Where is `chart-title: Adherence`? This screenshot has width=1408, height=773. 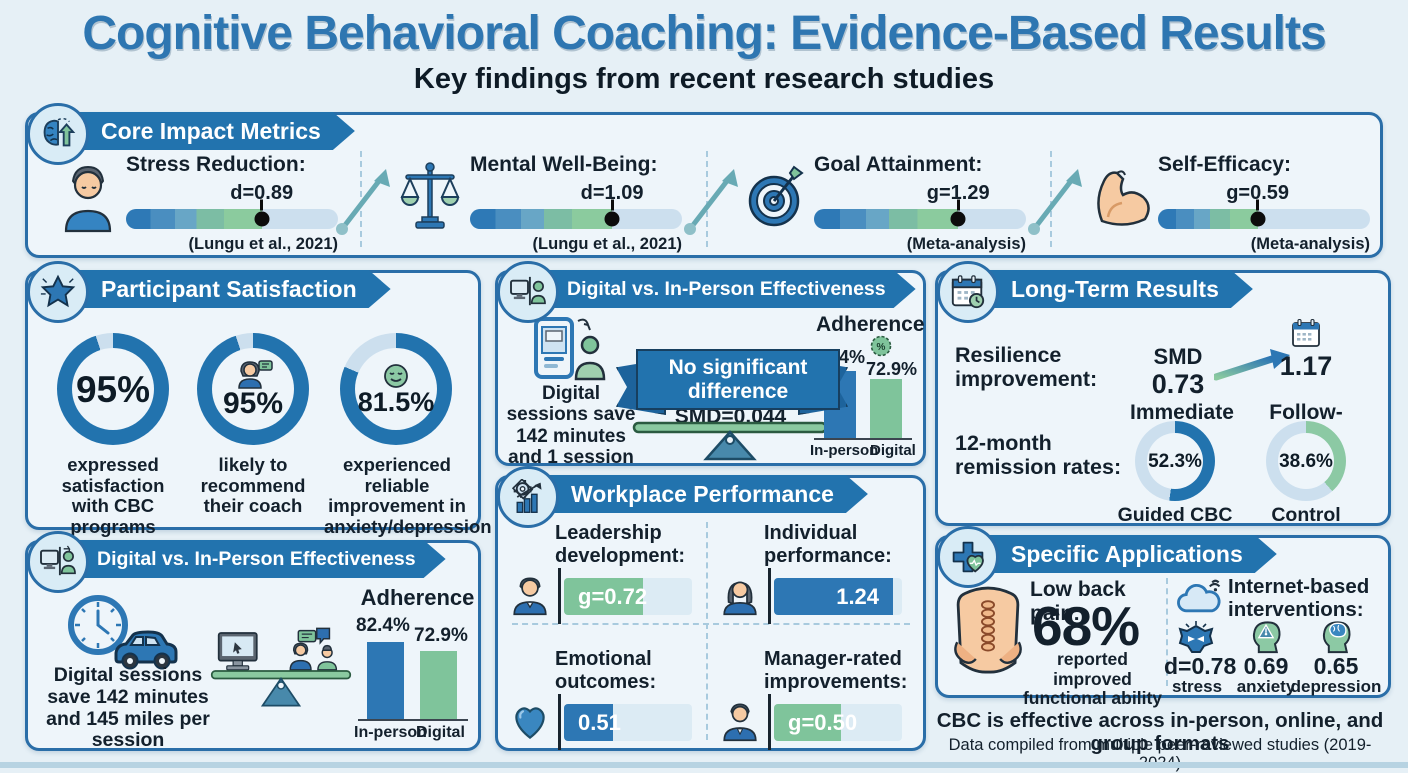 chart-title: Adherence is located at coordinates (417, 597).